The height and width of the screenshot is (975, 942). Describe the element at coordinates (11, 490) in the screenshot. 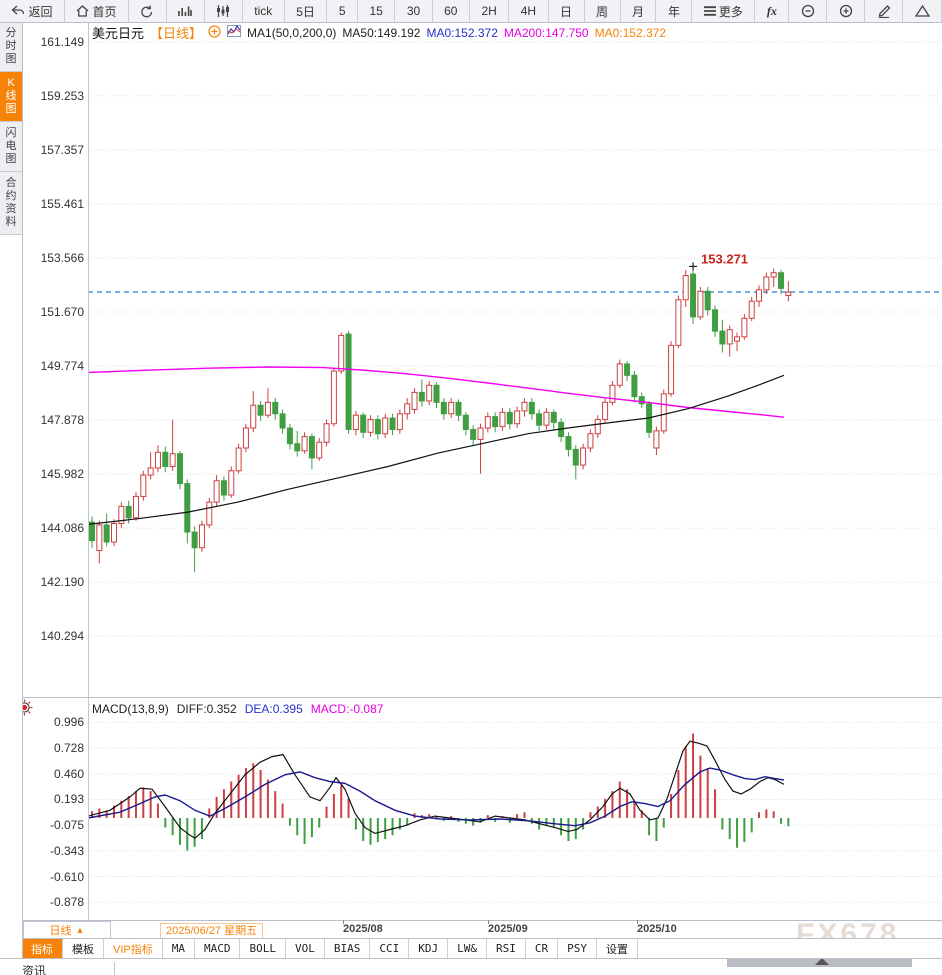

I see `chart-type-sidebar: 分时图 K线图 闪电图 合约资料` at that location.